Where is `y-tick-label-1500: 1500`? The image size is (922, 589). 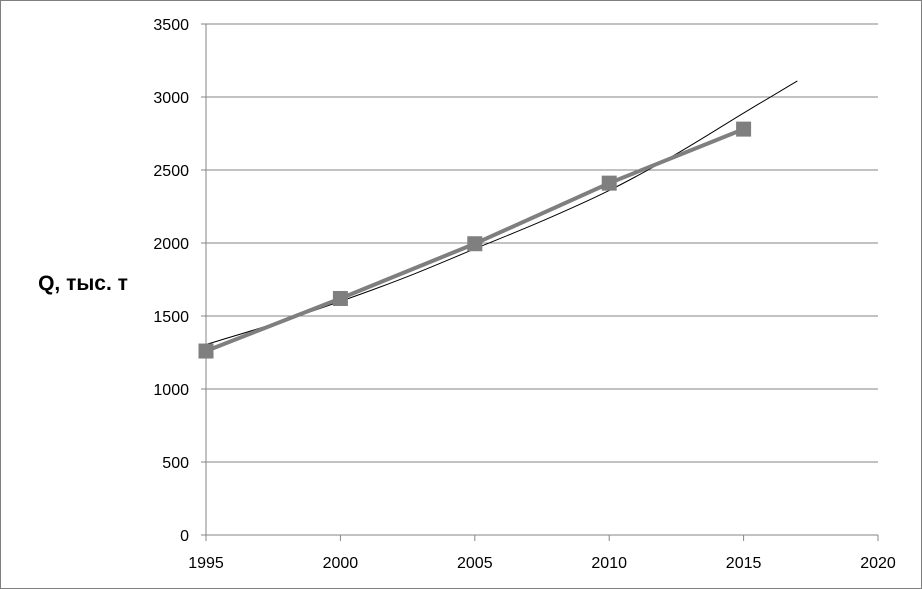
y-tick-label-1500: 1500 is located at coordinates (171, 317).